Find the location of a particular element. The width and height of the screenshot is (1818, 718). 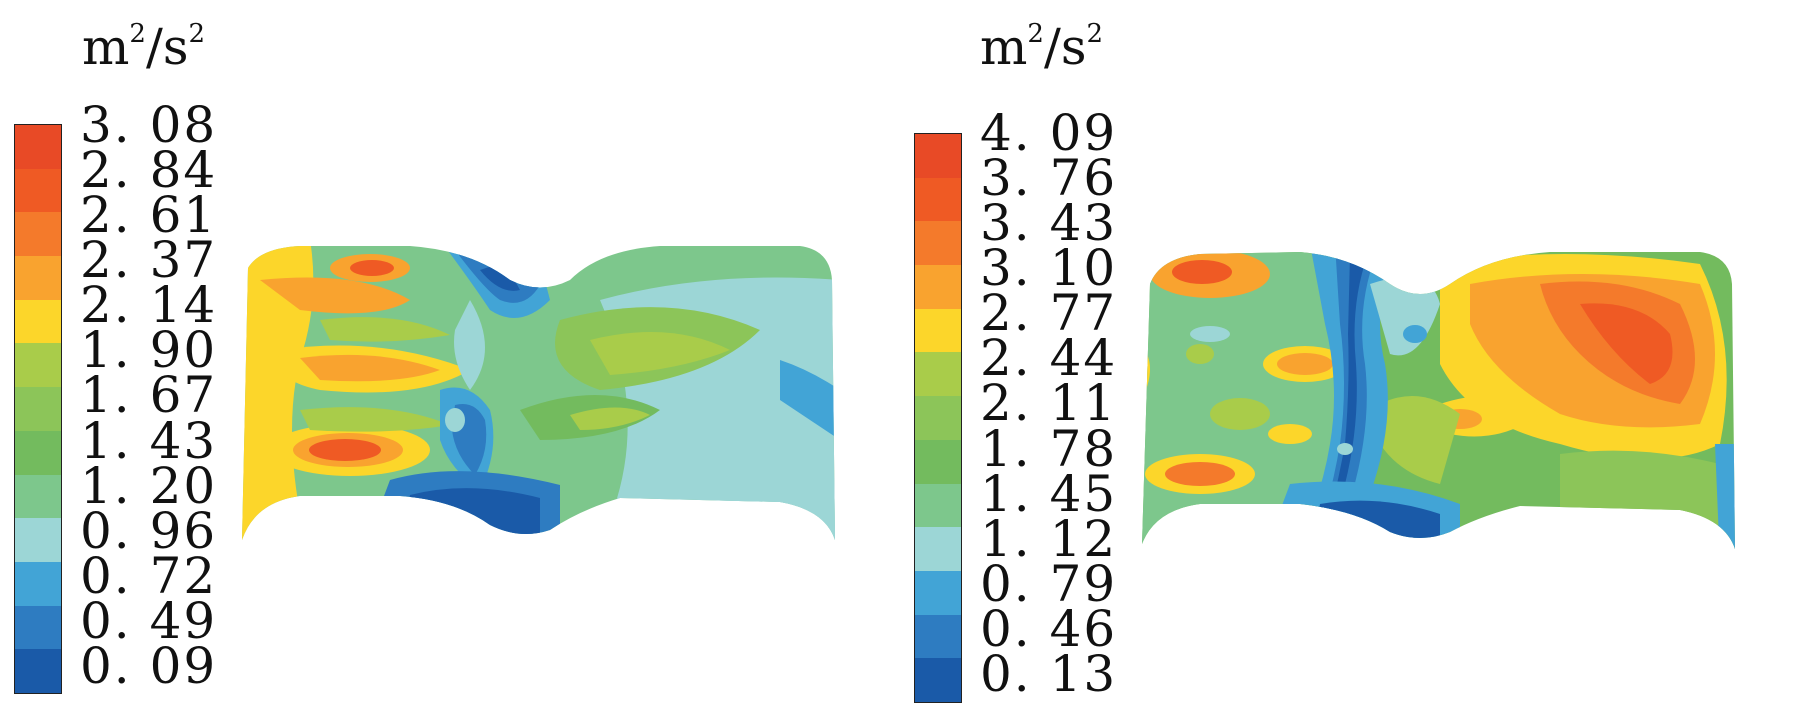

colorbar-tick-label: 3. 43 is located at coordinates (1049, 223).